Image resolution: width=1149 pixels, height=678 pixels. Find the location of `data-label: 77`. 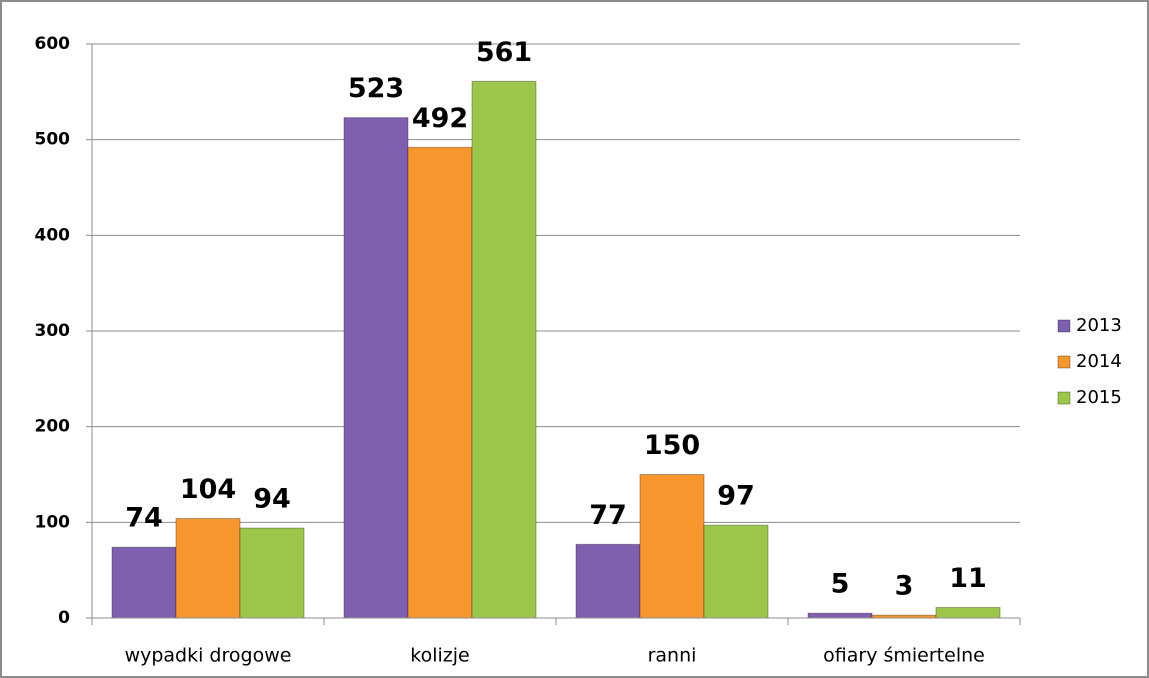

data-label: 77 is located at coordinates (608, 515).